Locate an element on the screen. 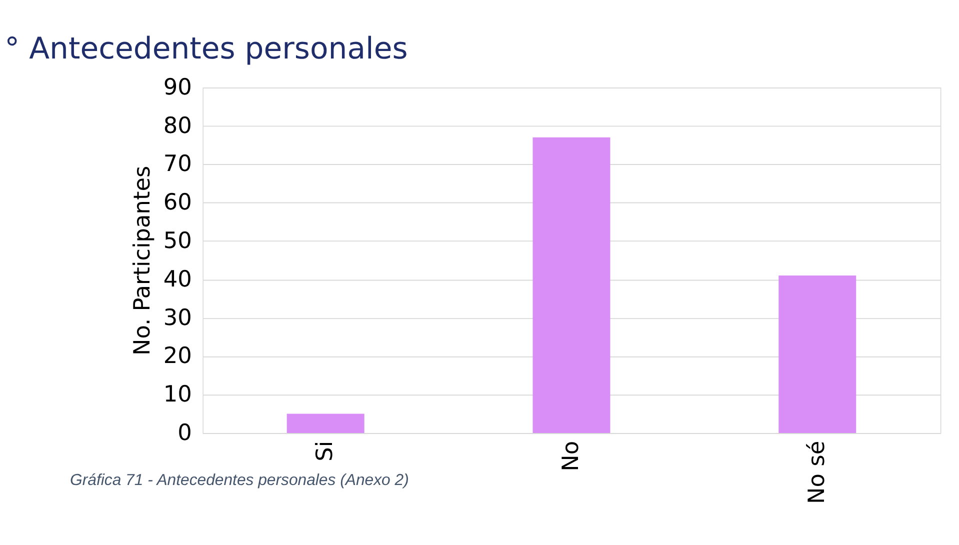 The image size is (959, 545). y-tick-label: 20 is located at coordinates (177, 356).